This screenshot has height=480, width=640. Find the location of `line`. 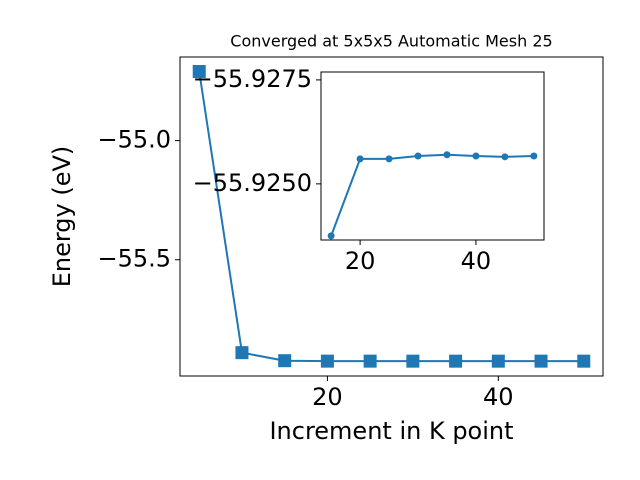

line is located at coordinates (432, 195).